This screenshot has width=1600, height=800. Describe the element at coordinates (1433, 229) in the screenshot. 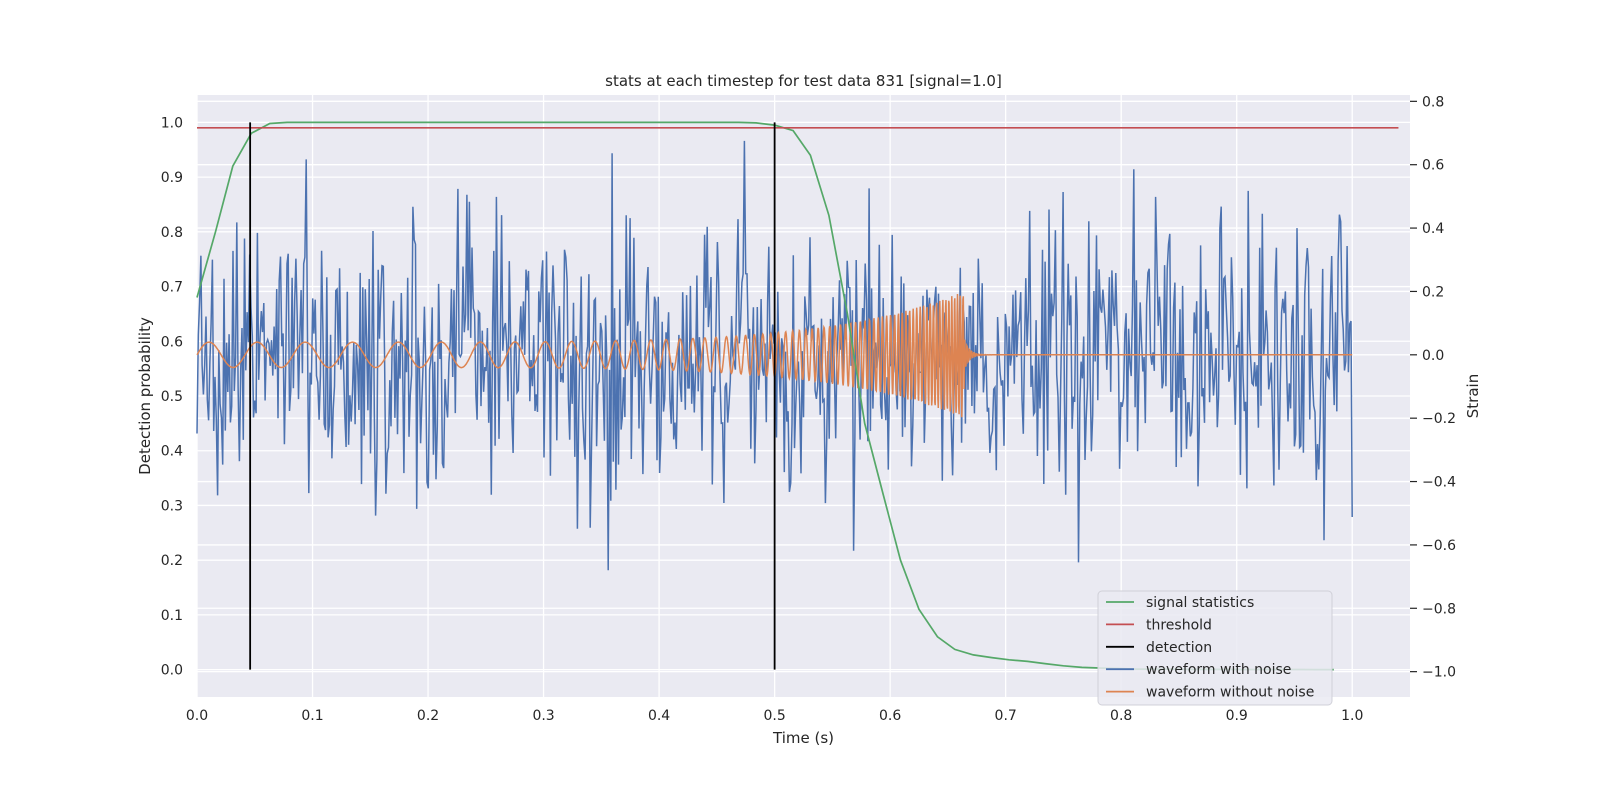

I see `right-y-tick-label: 0.4` at that location.